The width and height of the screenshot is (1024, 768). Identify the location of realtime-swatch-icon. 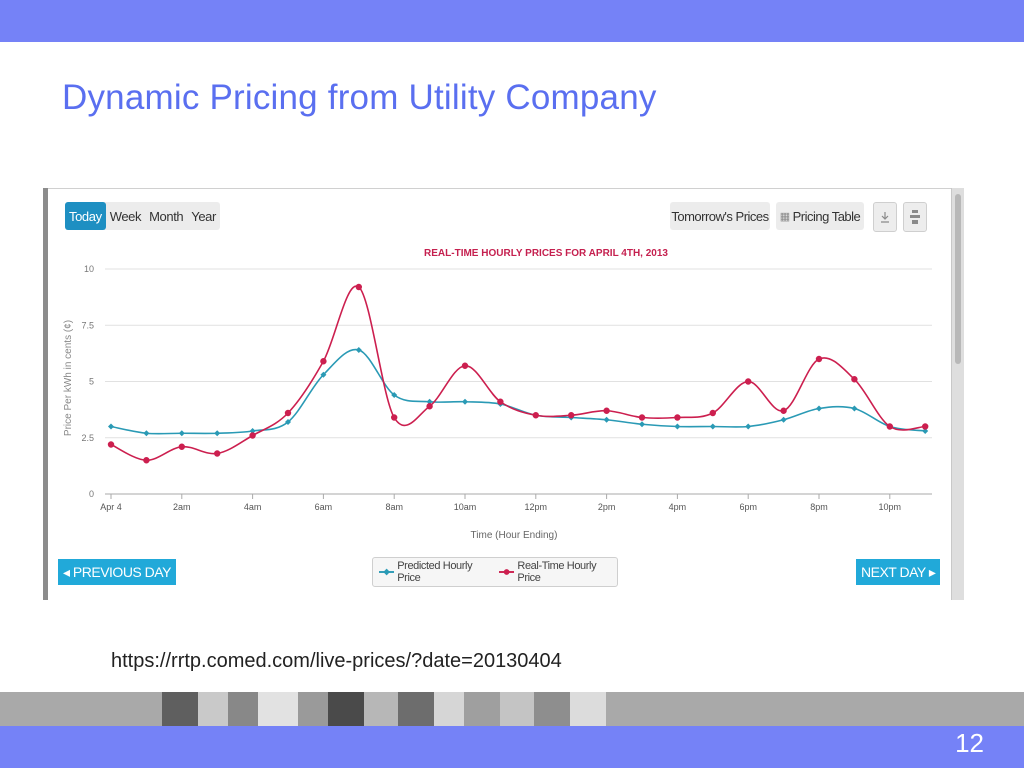
(507, 572).